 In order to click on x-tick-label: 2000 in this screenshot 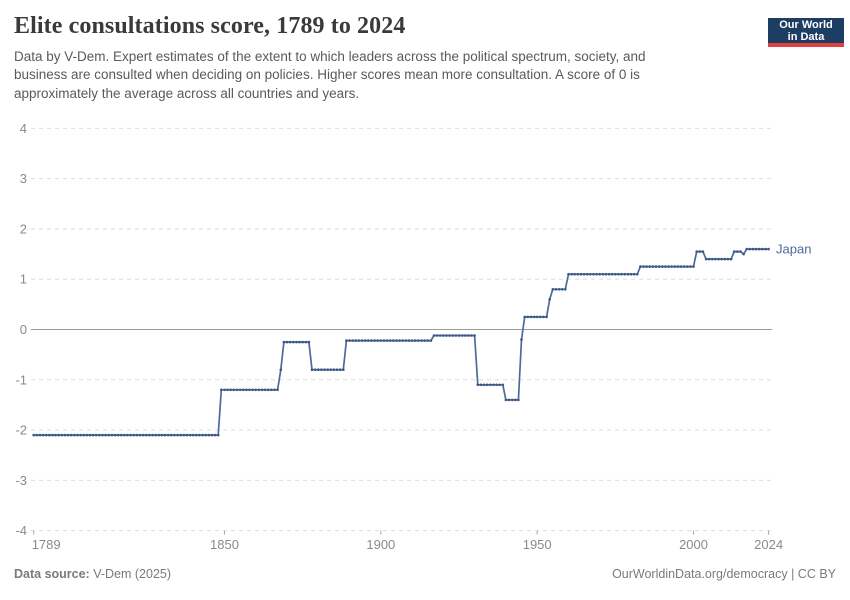, I will do `click(693, 544)`.